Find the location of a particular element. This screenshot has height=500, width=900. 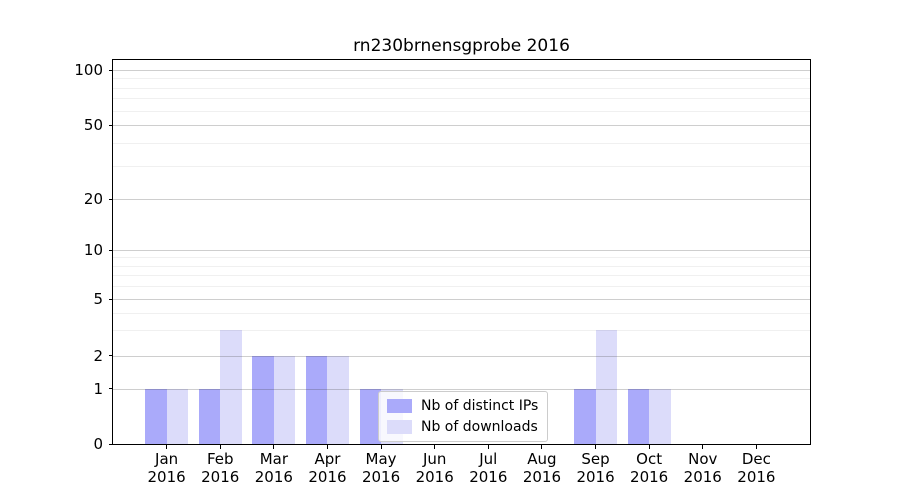

x-tick-label: Sep 2016 is located at coordinates (596, 468).